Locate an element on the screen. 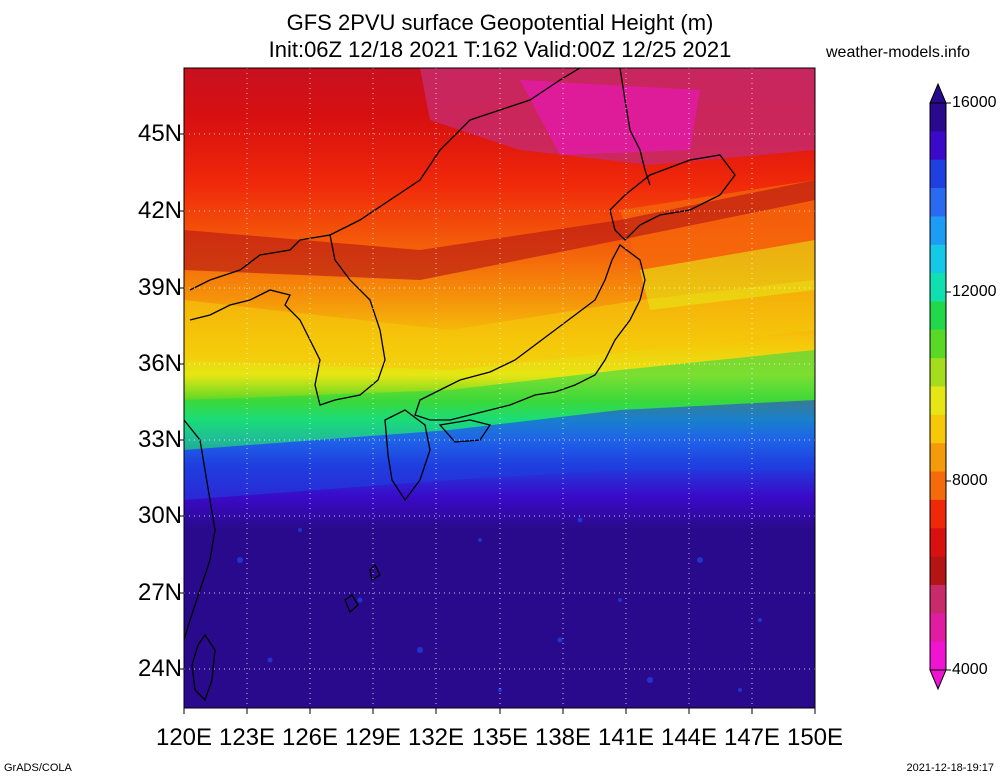 This screenshot has width=1000, height=779. lon-label-132e: 132E is located at coordinates (436, 737).